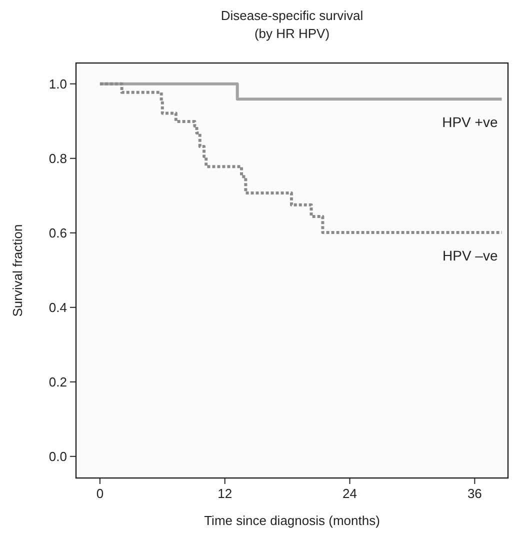 This screenshot has width=518, height=535. Describe the element at coordinates (225, 493) in the screenshot. I see `x-tick-label: 12` at that location.